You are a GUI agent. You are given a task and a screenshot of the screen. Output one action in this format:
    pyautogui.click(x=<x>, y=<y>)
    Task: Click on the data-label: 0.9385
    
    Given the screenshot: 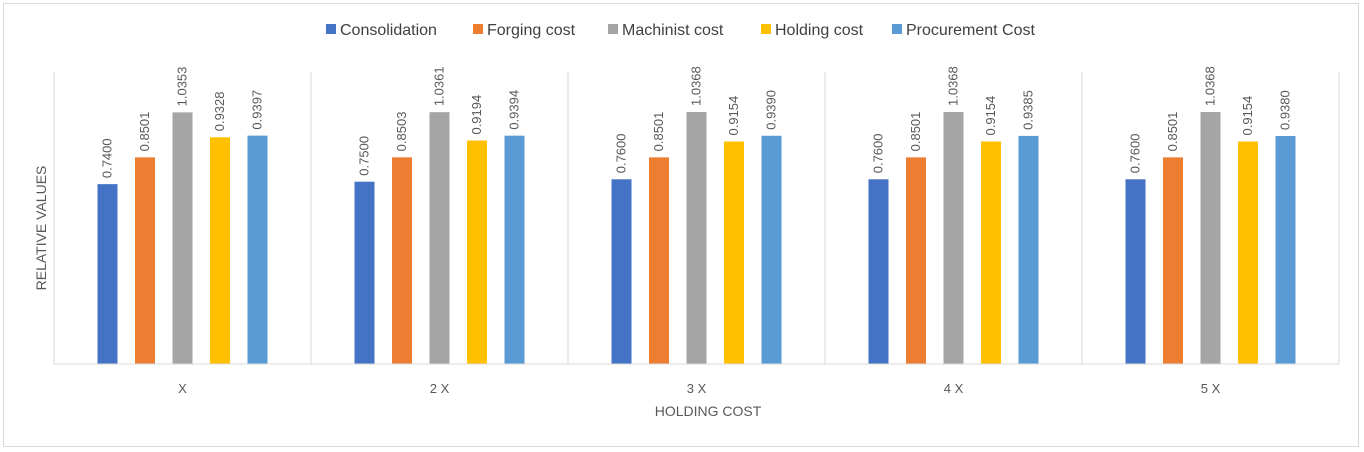 What is the action you would take?
    pyautogui.click(x=1028, y=110)
    